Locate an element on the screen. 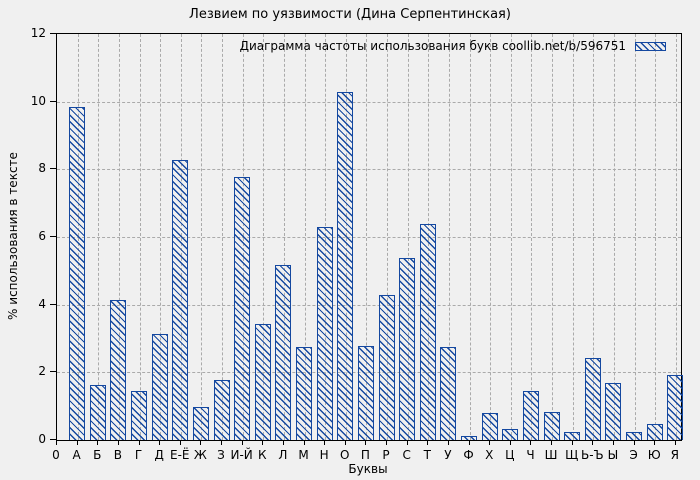 The image size is (700, 480). x-tick-label: В is located at coordinates (117, 455).